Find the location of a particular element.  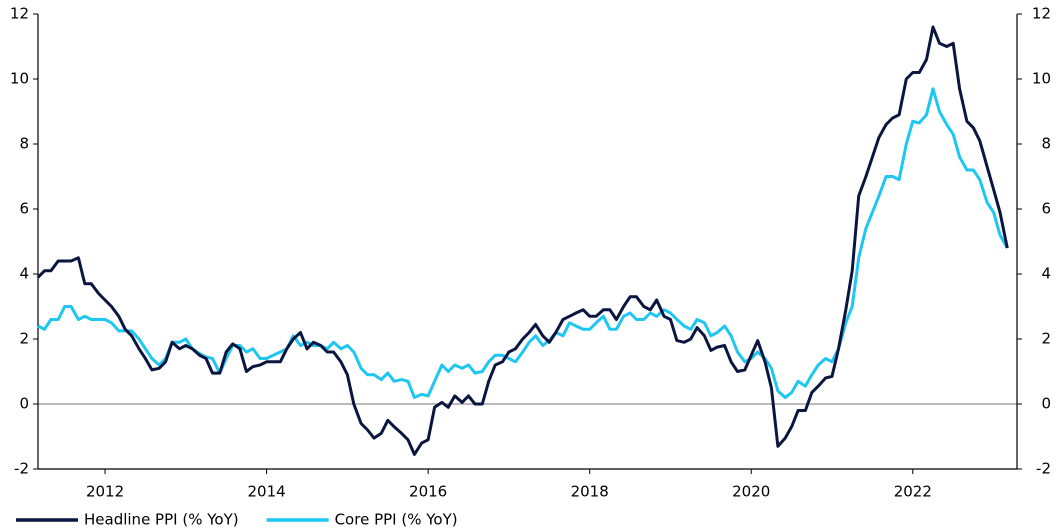

x-tick-label: 2012 is located at coordinates (105, 492).